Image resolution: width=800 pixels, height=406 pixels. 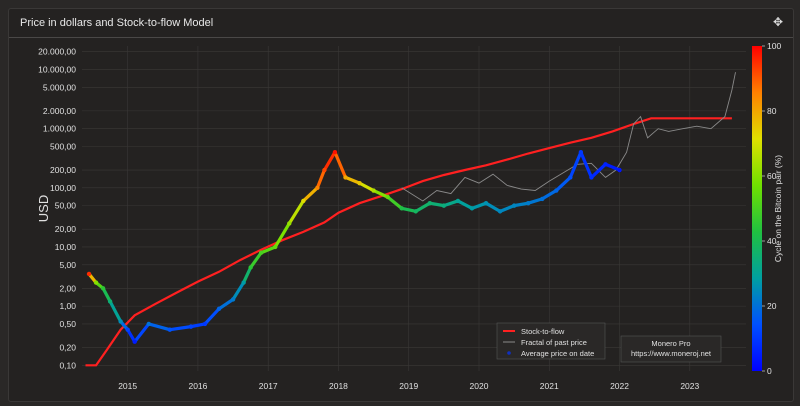 What do you see at coordinates (778, 208) in the screenshot?
I see `colorbar-label: Cycle on the Bitcoin pair (%)` at bounding box center [778, 208].